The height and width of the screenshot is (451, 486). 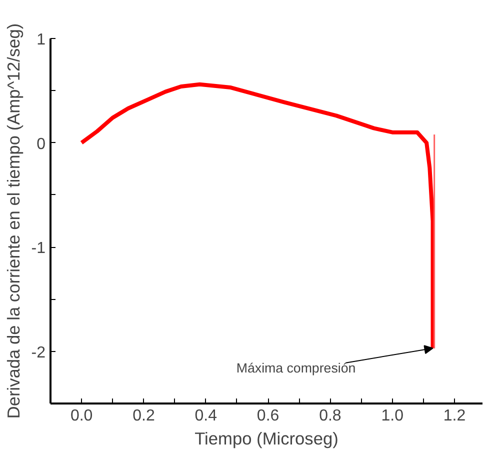 I want to click on x-tick-label: 0.0, so click(x=81, y=416).